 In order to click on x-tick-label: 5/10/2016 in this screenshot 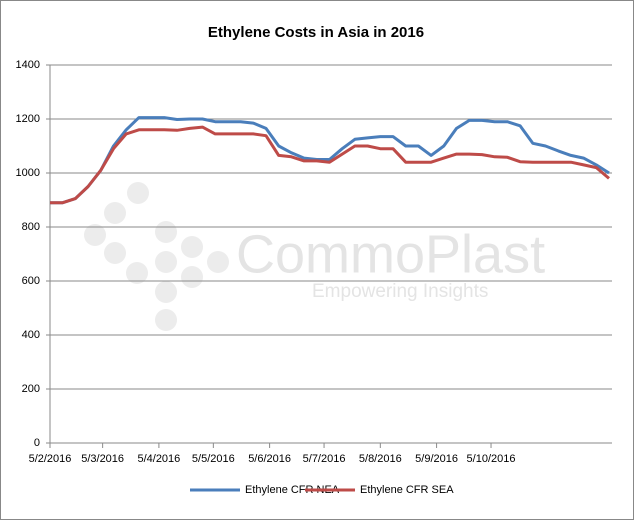, I will do `click(491, 459)`.